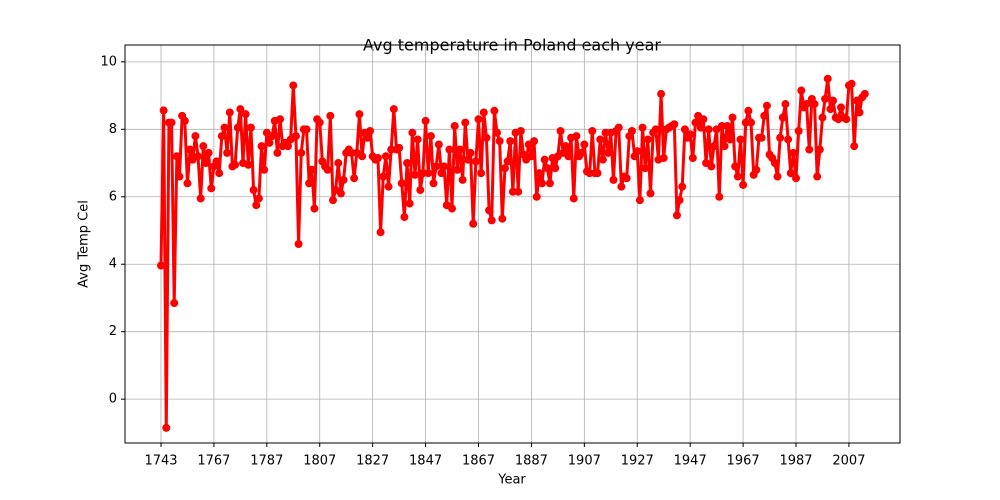  What do you see at coordinates (584, 461) in the screenshot?
I see `x-tick-label: 1907` at bounding box center [584, 461].